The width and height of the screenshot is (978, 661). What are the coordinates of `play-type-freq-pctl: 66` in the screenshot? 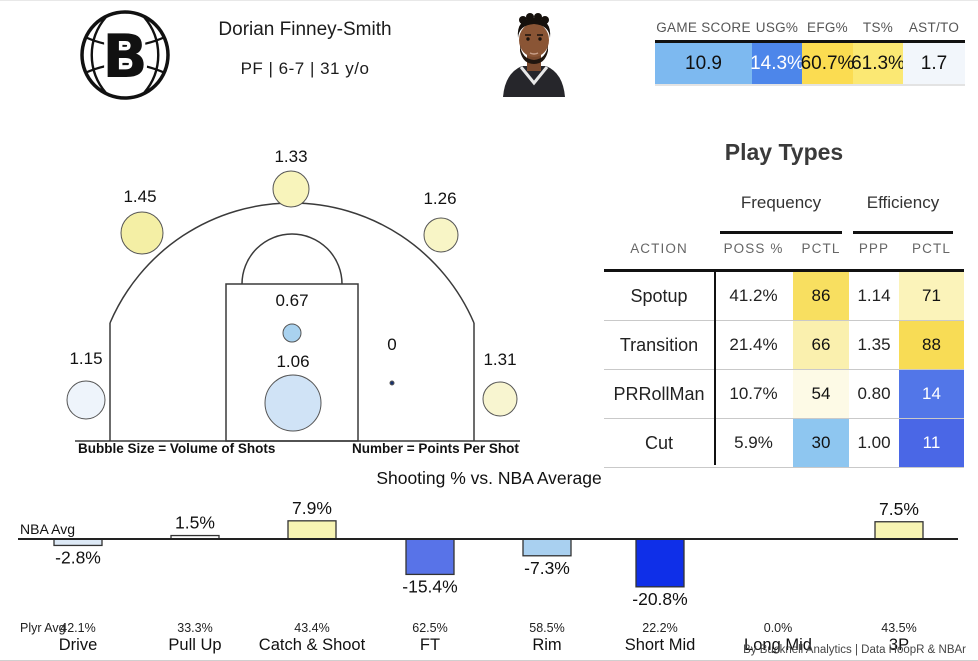 It's located at (821, 345).